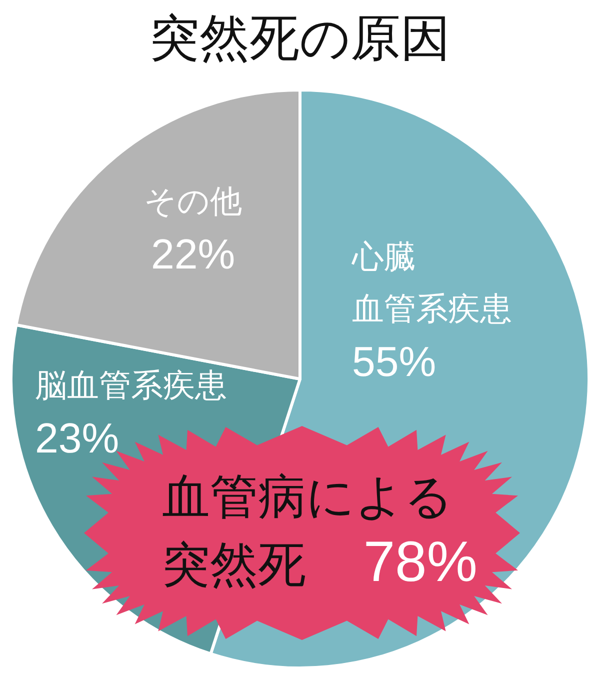 Image resolution: width=600 pixels, height=677 pixels. Describe the element at coordinates (193, 200) in the screenshot. I see `slice-label: その他` at that location.